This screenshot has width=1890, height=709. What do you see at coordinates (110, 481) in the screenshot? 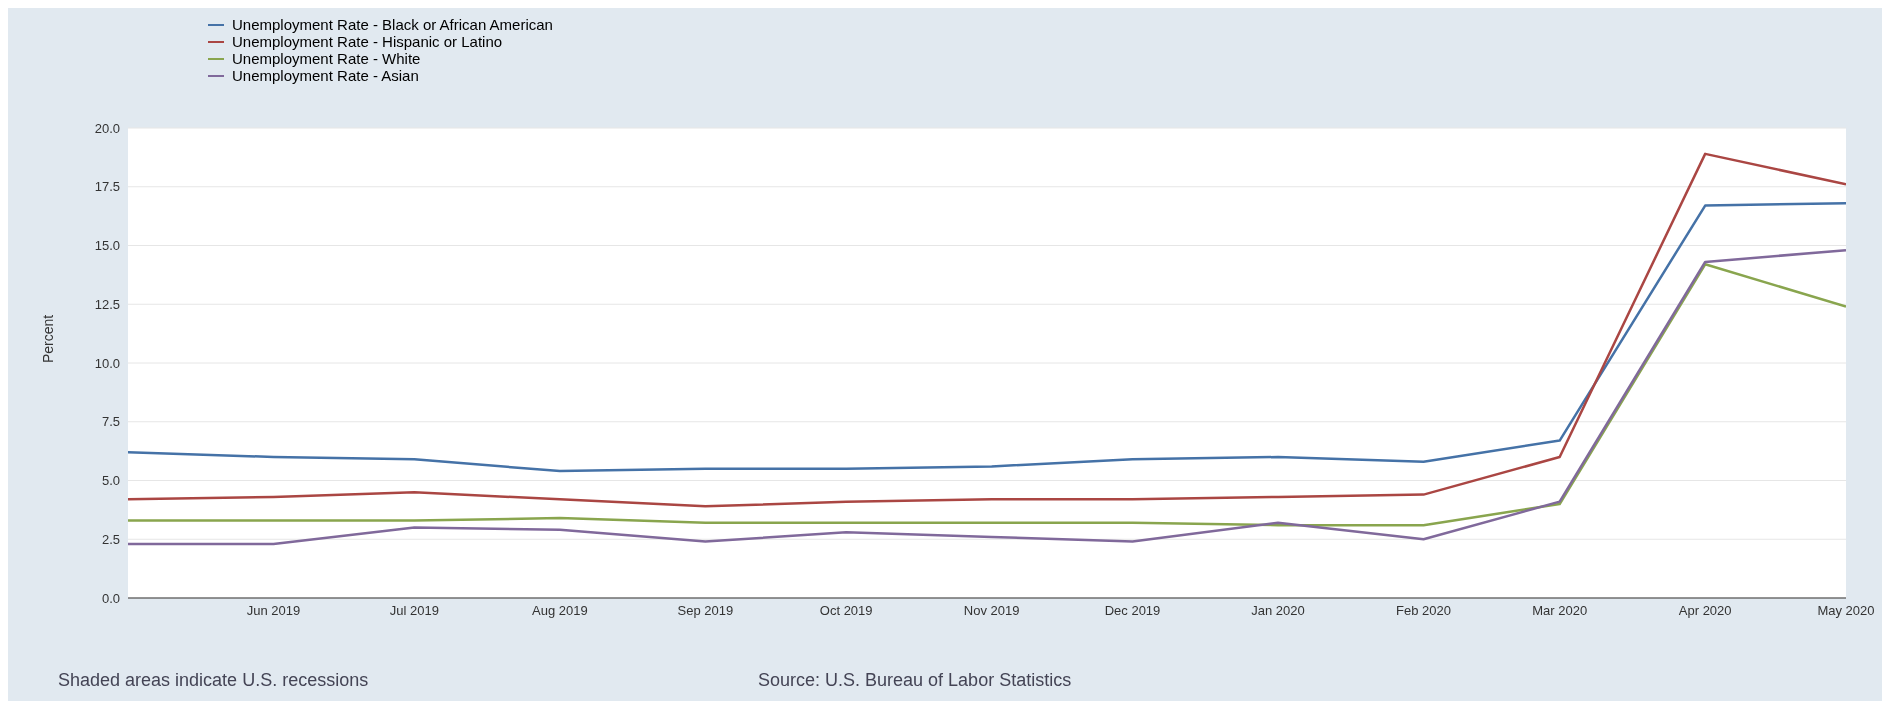
I see `y-tick-label: 5.0` at bounding box center [110, 481].